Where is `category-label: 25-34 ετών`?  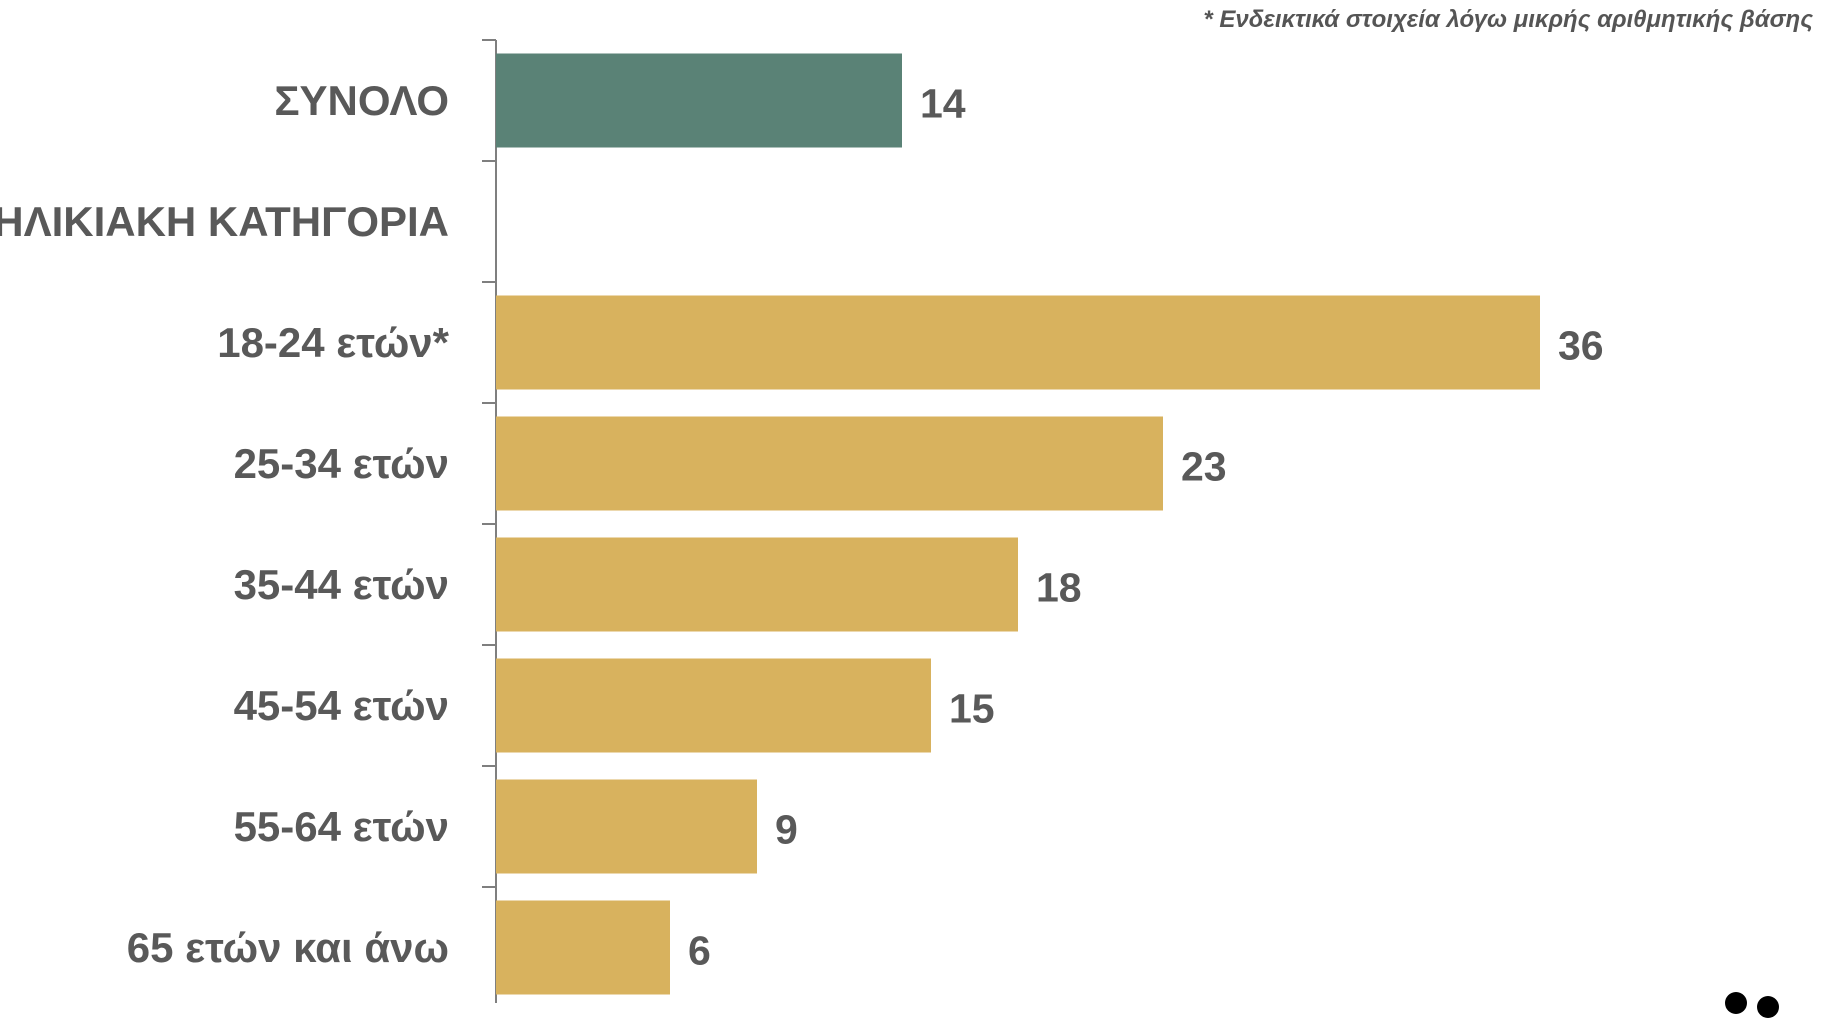 category-label: 25-34 ετών is located at coordinates (341, 463).